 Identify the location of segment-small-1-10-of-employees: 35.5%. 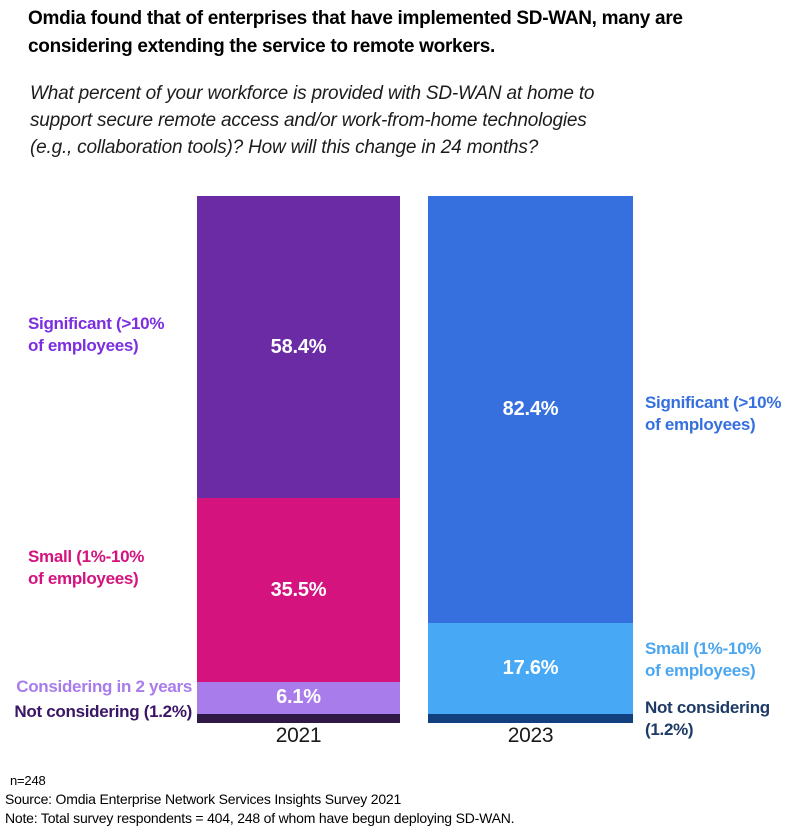
(298, 590).